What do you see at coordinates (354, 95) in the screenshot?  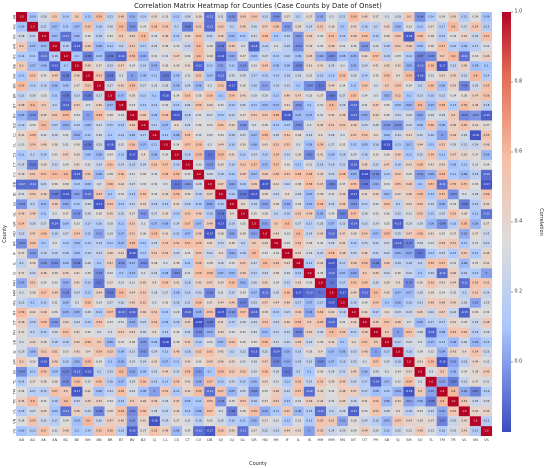 I see `heatmap-cell-value: 0.57` at bounding box center [354, 95].